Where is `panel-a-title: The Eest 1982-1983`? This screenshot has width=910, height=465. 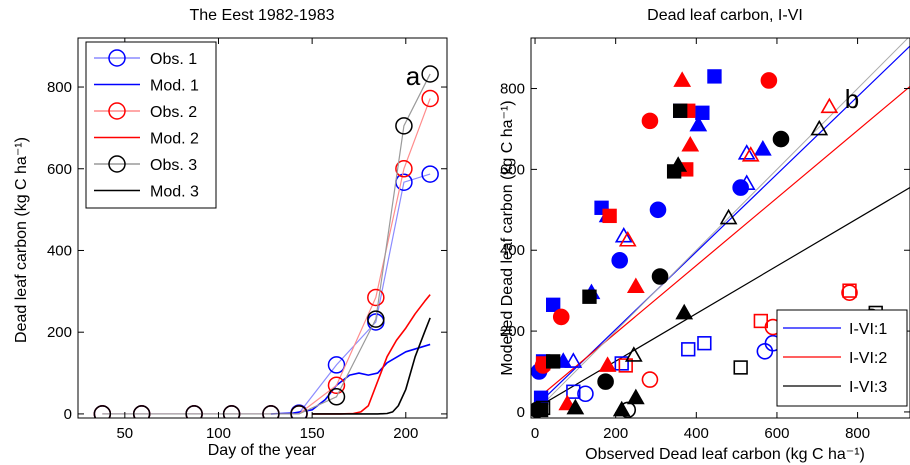
panel-a-title: The Eest 1982-1983 is located at coordinates (262, 15).